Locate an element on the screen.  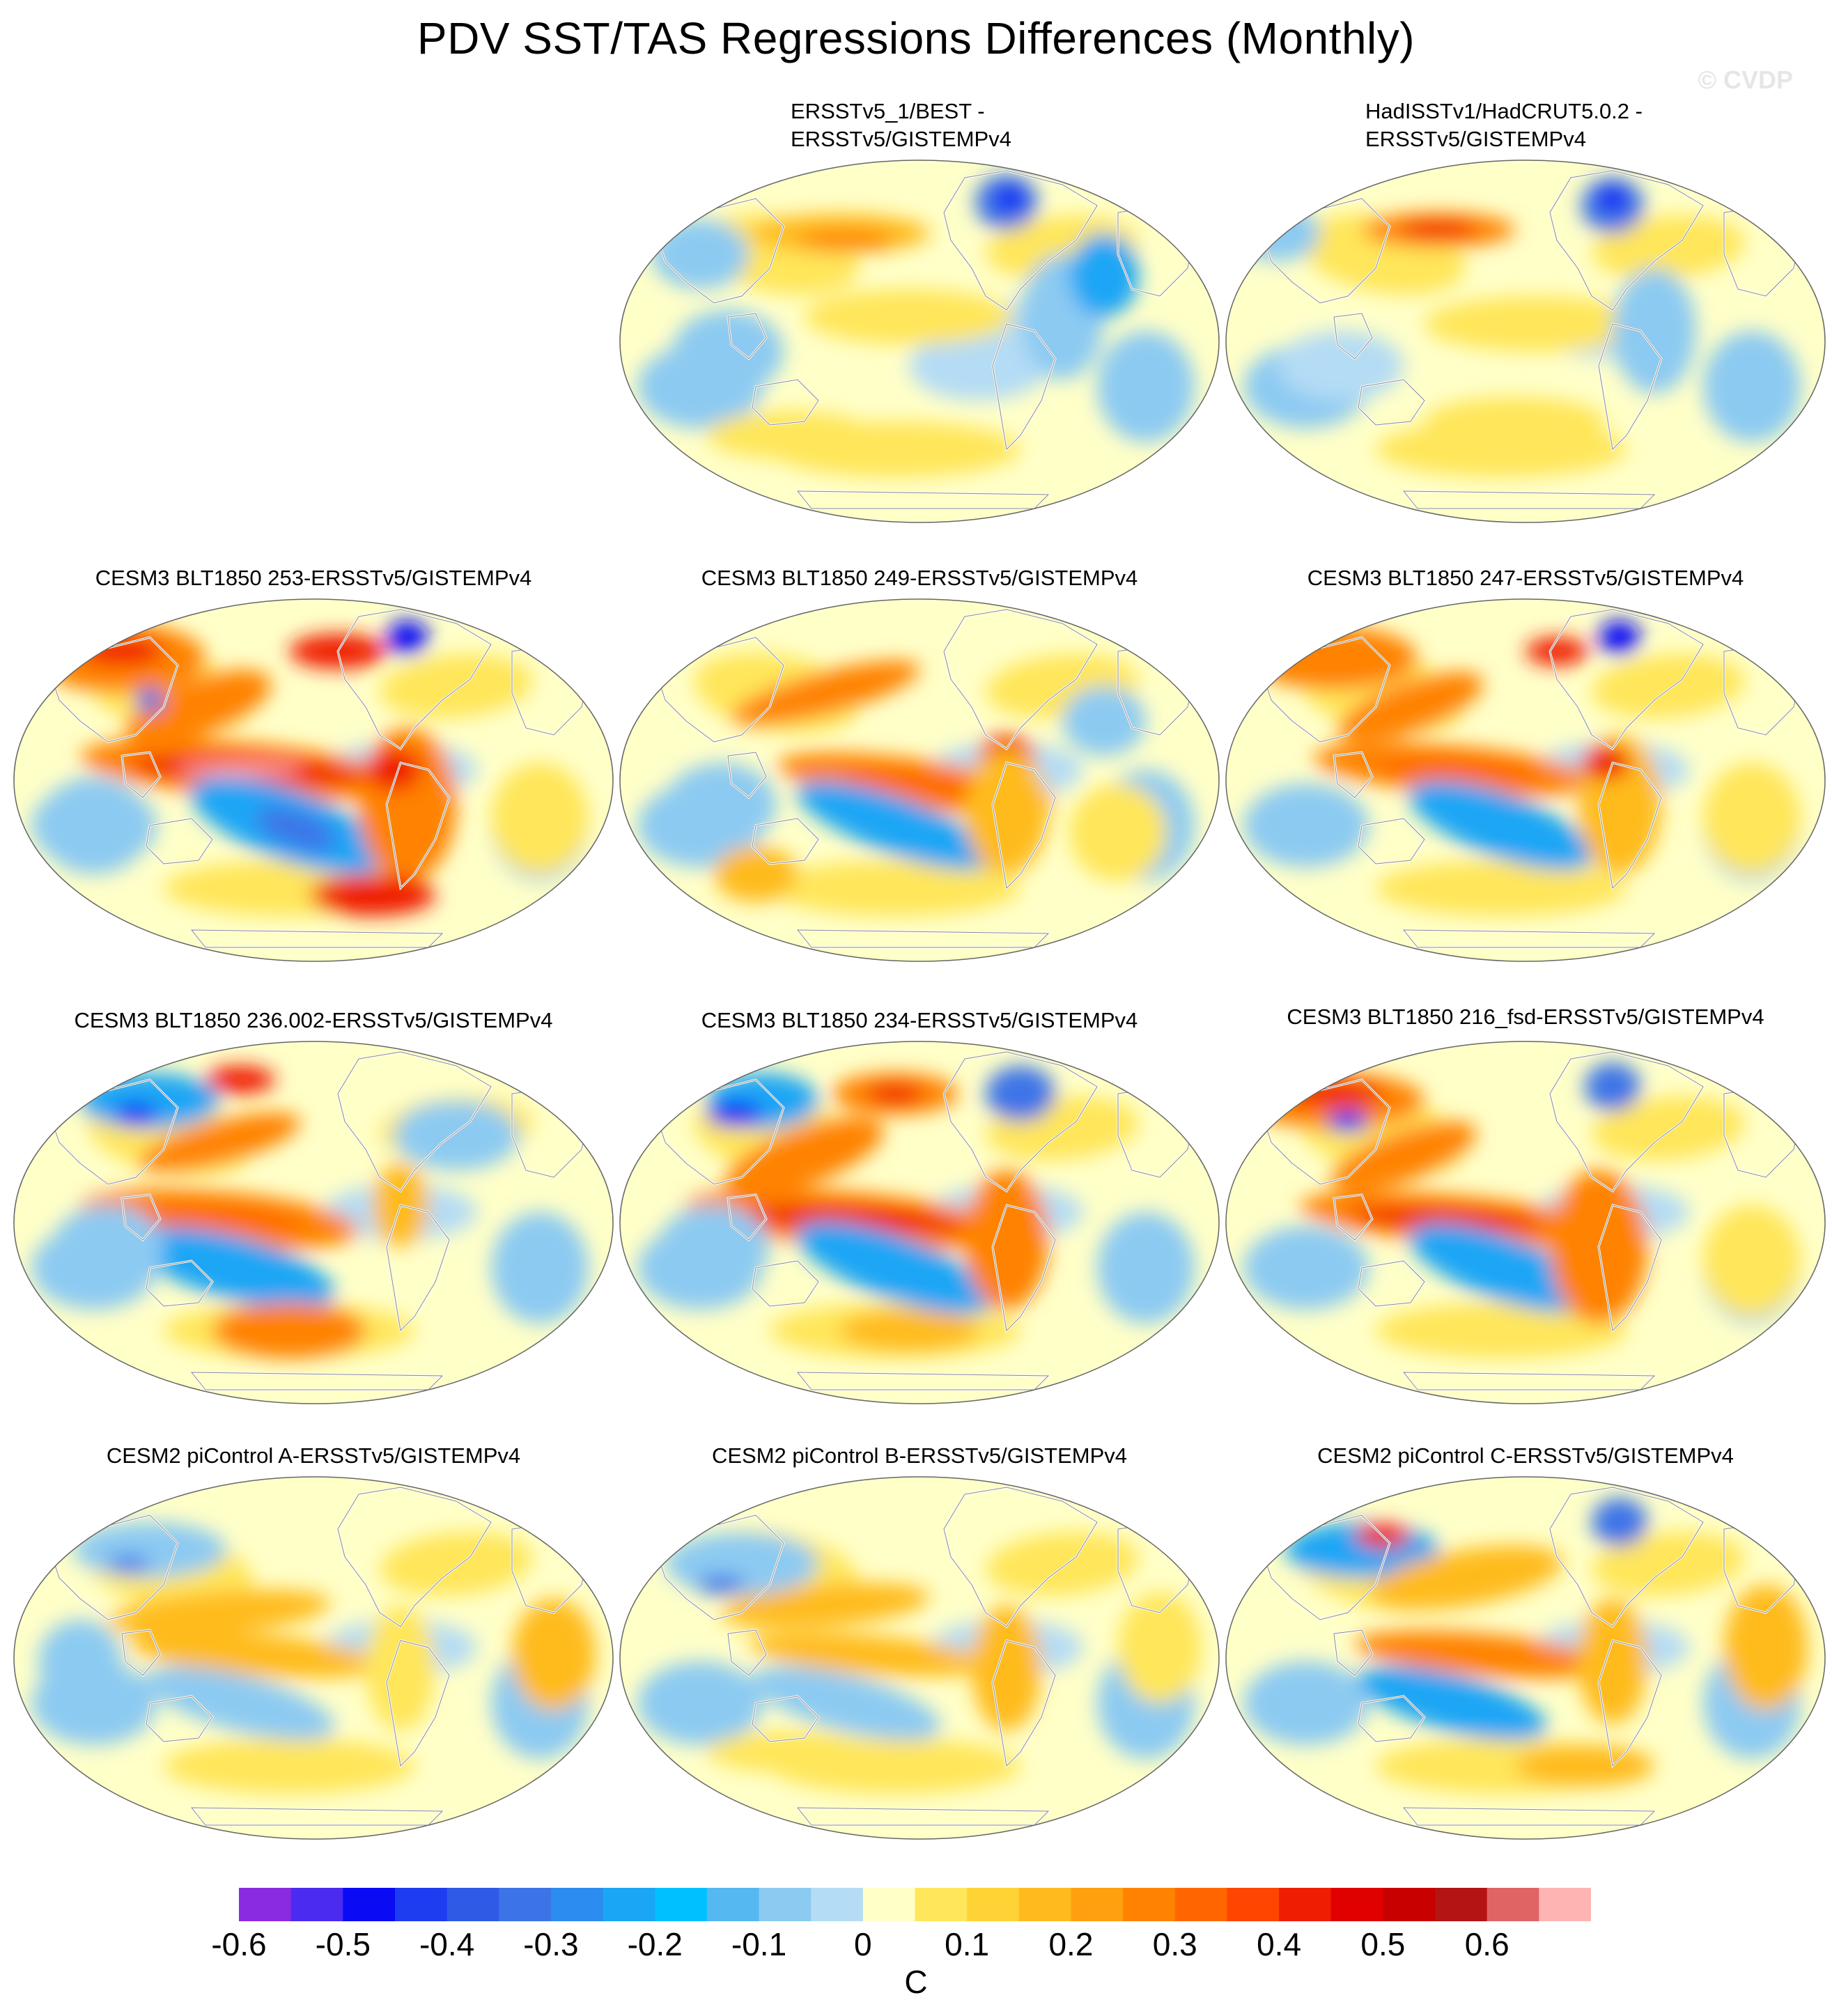
map-panel: CESM2 piControl A-ERSSTv5/GISTEMPv4 is located at coordinates (313, 1658).